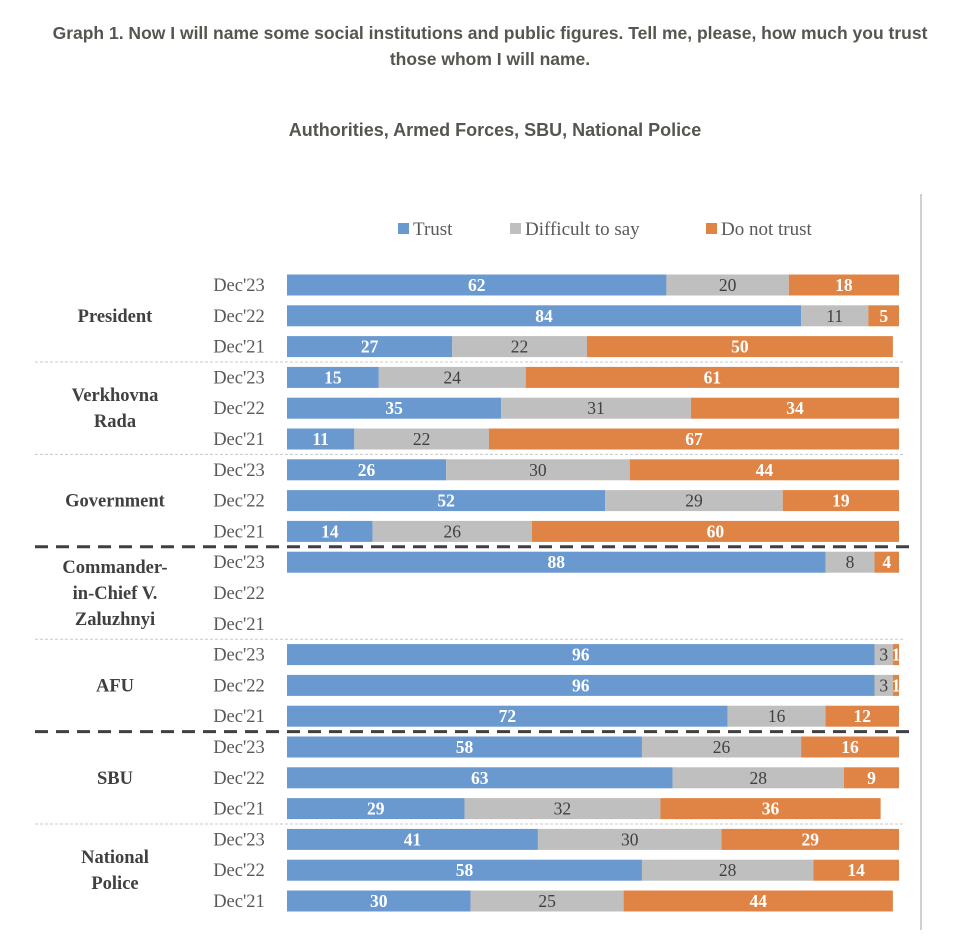  Describe the element at coordinates (508, 716) in the screenshot. I see `data-label: 72` at that location.